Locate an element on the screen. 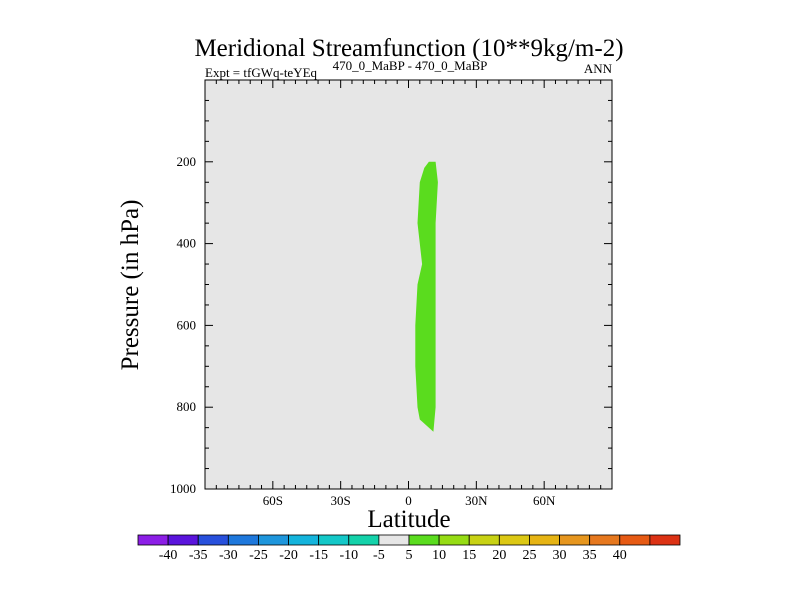 This screenshot has width=800, height=600. colorbar-label: -40 is located at coordinates (168, 555).